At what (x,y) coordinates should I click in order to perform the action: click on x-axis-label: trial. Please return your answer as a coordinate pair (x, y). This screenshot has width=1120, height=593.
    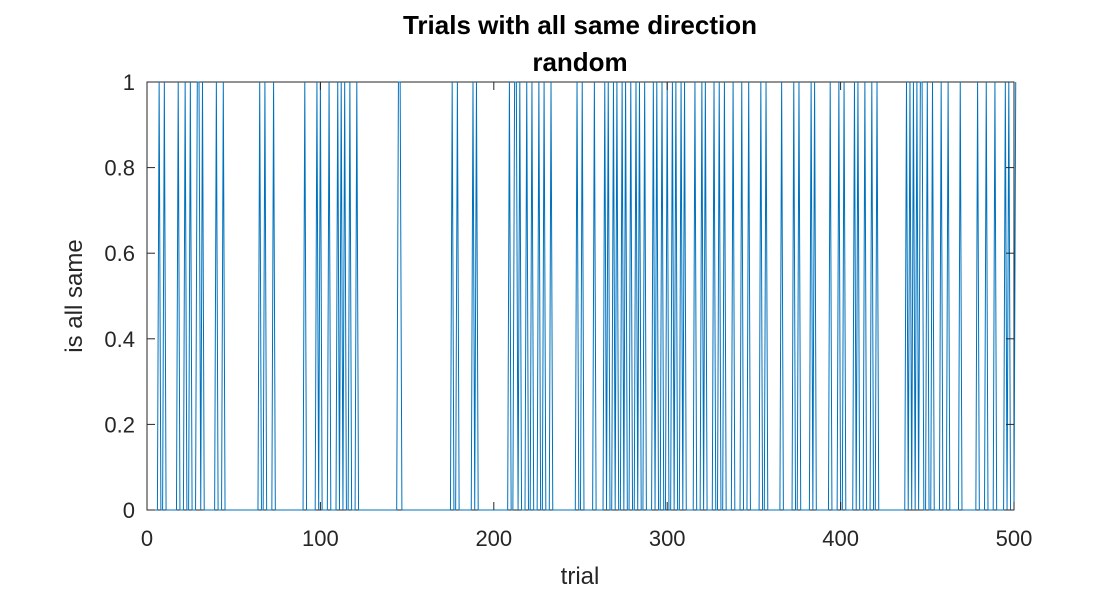
    Looking at the image, I should click on (580, 576).